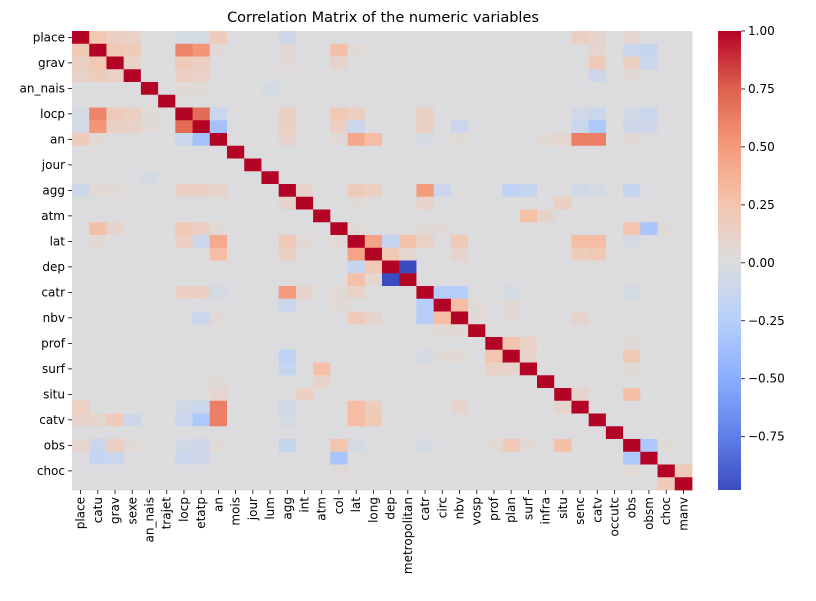  What do you see at coordinates (766, 379) in the screenshot?
I see `colorbar-tick-label: −0.50` at bounding box center [766, 379].